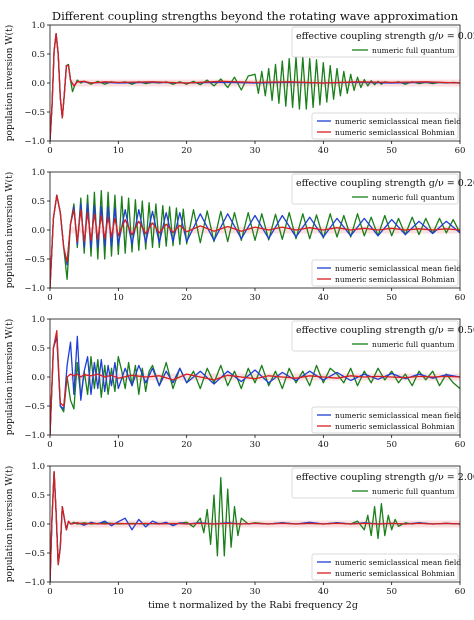  What do you see at coordinates (265, 230) in the screenshot?
I see `bohmian-spread-band` at bounding box center [265, 230].